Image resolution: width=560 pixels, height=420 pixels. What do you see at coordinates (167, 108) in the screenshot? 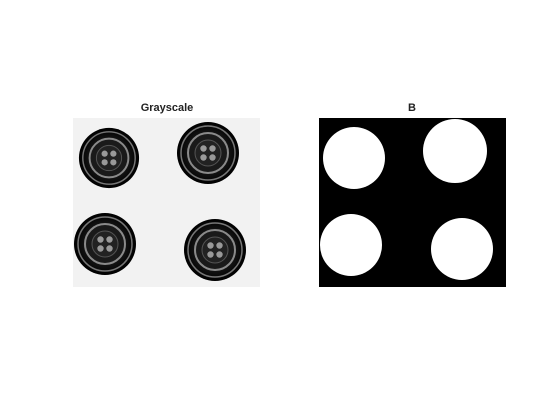
I see `panel-title: Grayscale` at bounding box center [167, 108].